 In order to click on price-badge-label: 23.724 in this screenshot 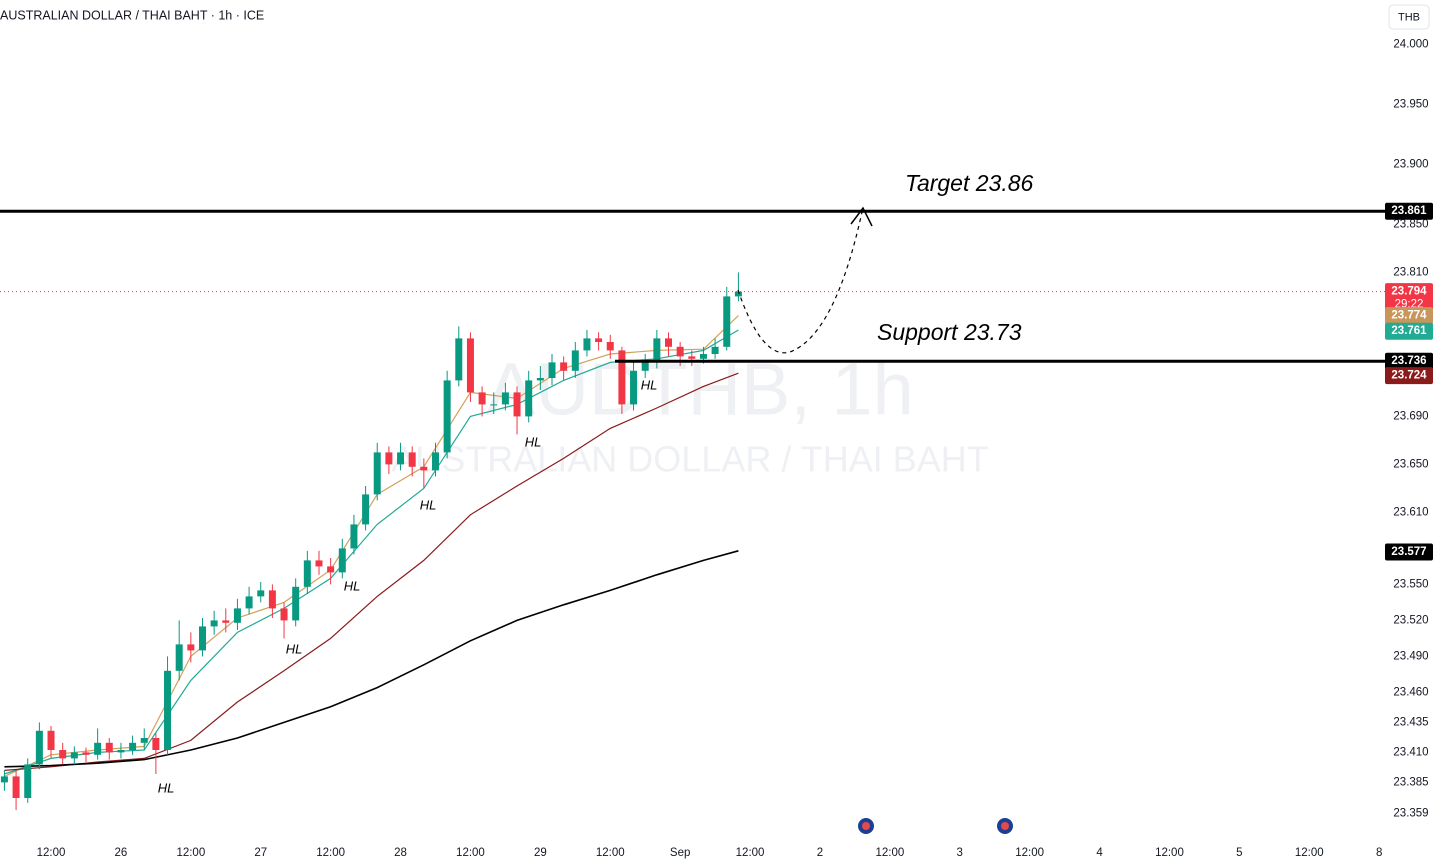, I will do `click(1409, 376)`.